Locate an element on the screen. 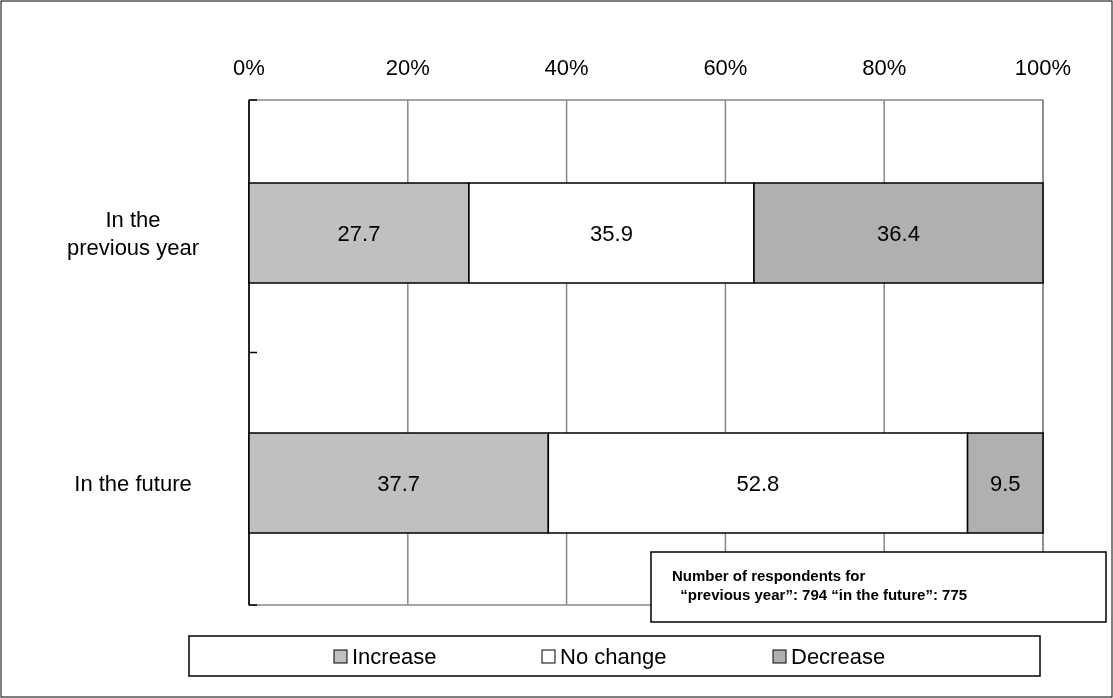 This screenshot has height=698, width=1113. x-tick-label: 0% is located at coordinates (249, 67).